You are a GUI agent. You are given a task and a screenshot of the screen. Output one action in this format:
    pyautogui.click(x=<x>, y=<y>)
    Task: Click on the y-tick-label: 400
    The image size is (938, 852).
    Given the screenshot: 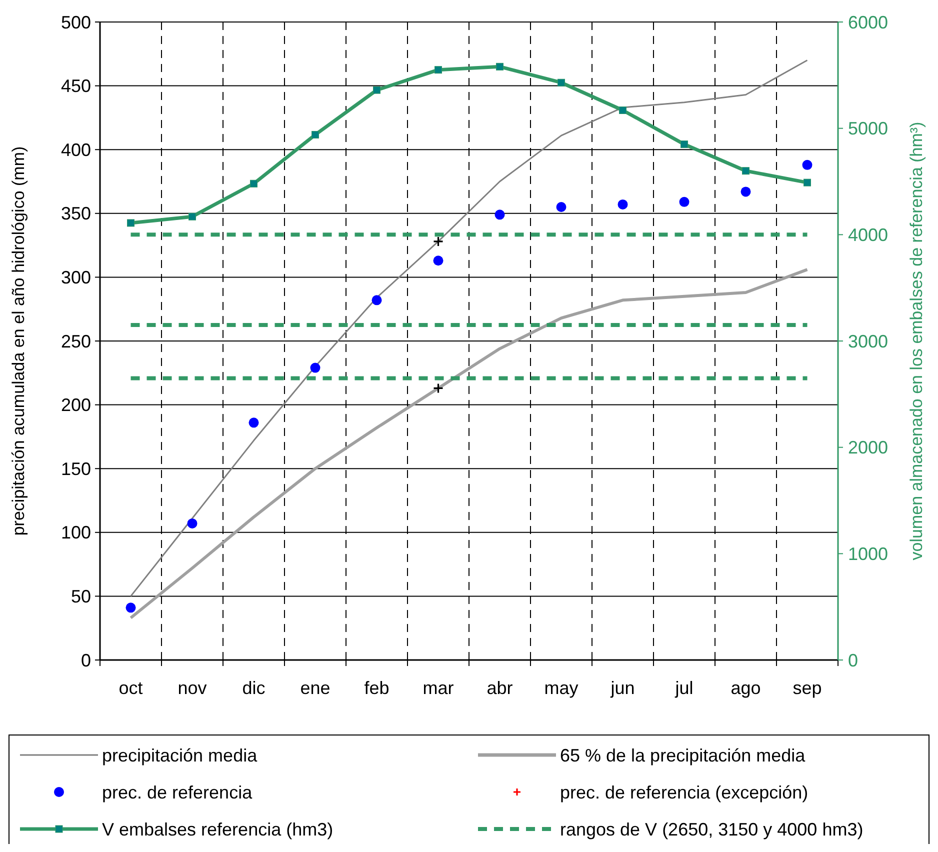 What is the action you would take?
    pyautogui.click(x=75, y=150)
    